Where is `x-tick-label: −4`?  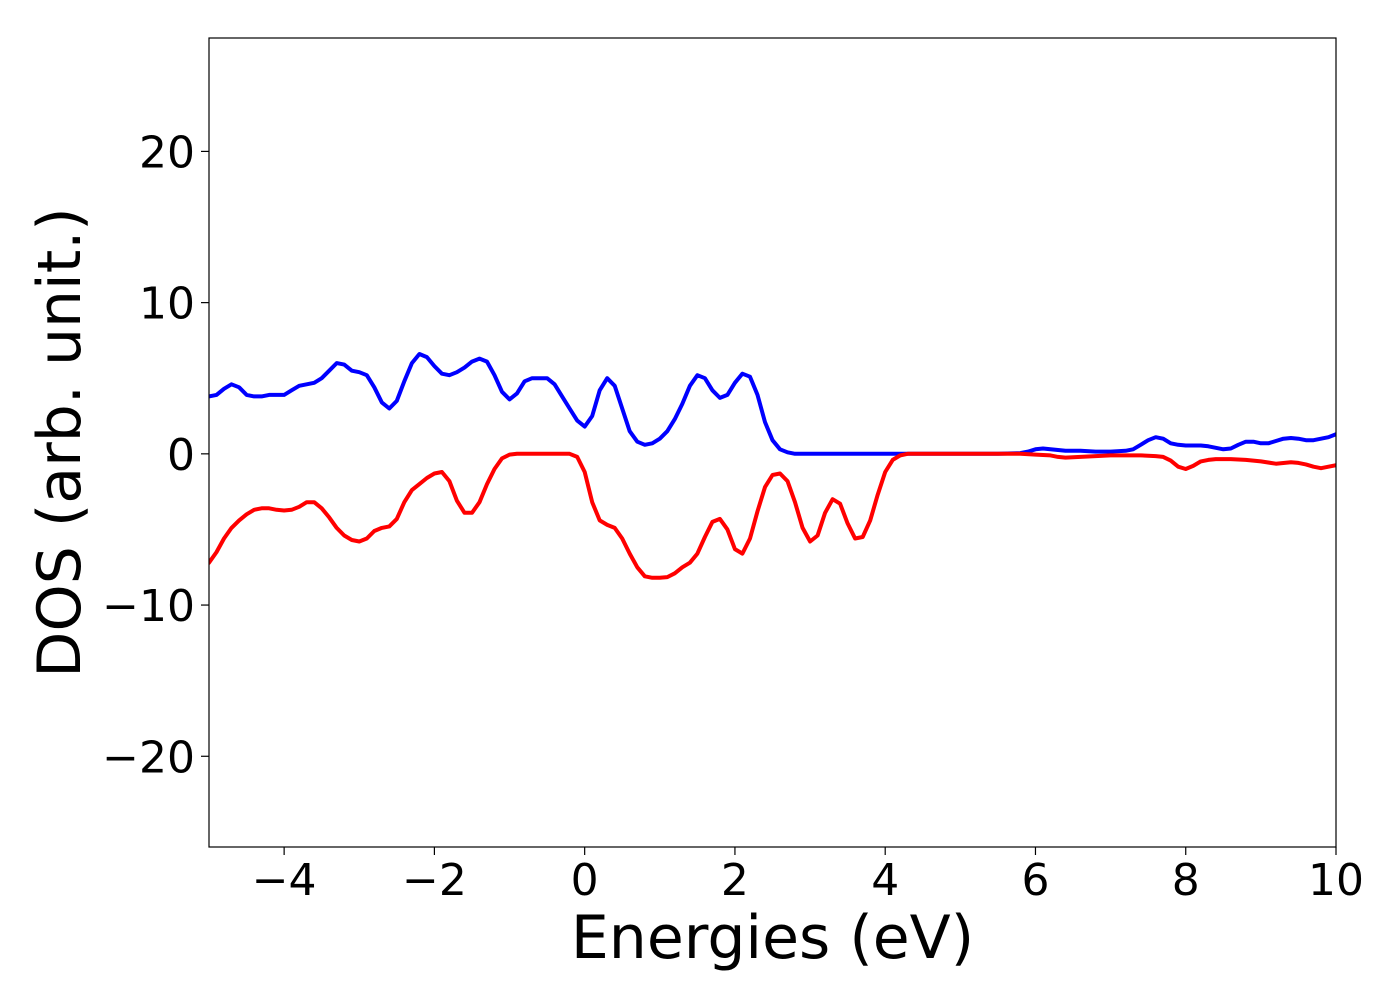
x-tick-label: −4 is located at coordinates (284, 880).